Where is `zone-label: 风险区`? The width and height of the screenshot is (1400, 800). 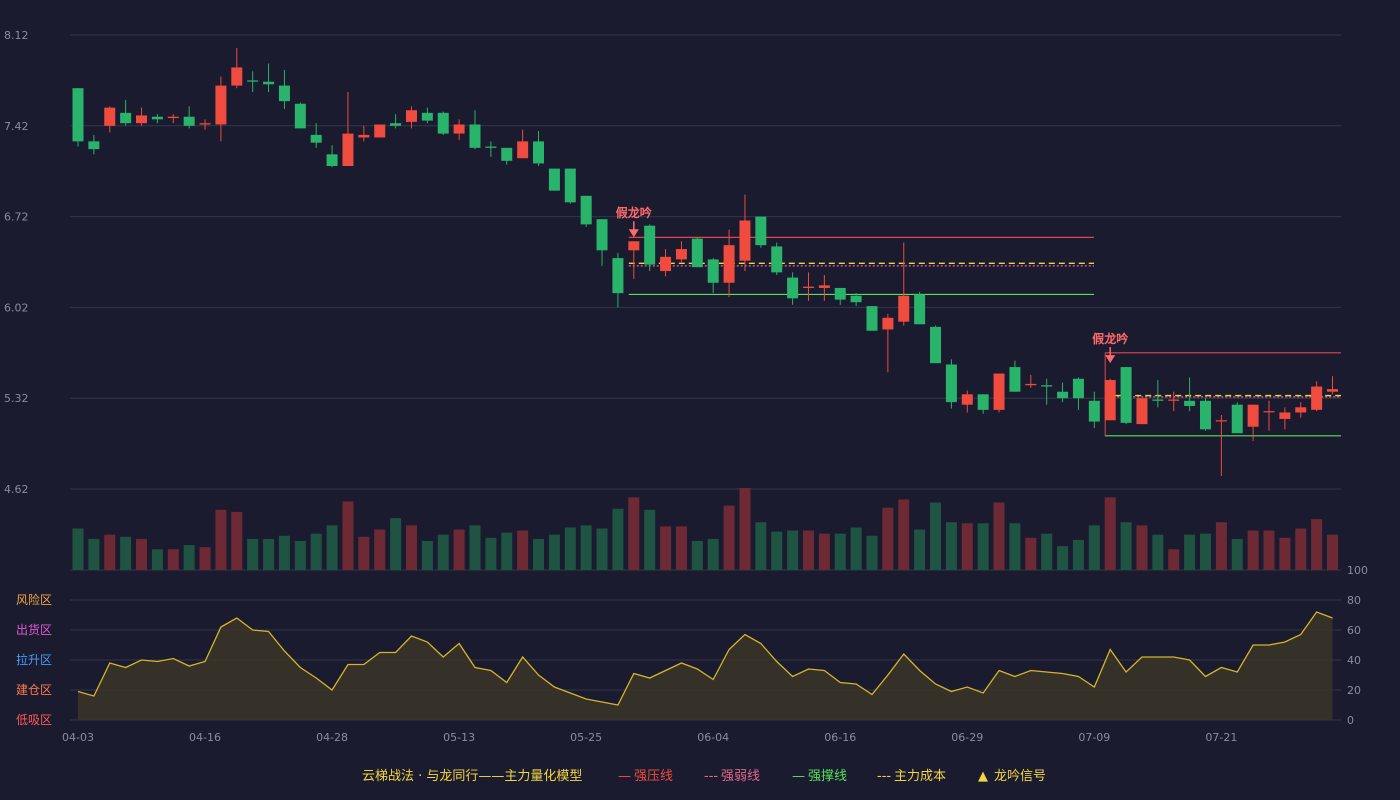 zone-label: 风险区 is located at coordinates (34, 599).